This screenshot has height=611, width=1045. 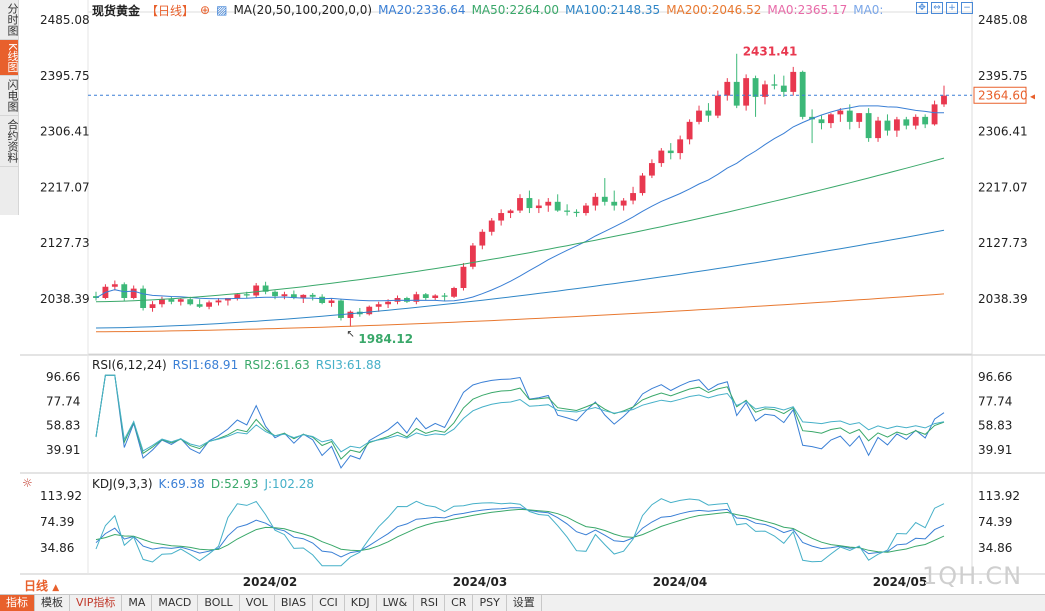 What do you see at coordinates (56, 588) in the screenshot?
I see `chevron-up-icon: ▲` at bounding box center [56, 588].